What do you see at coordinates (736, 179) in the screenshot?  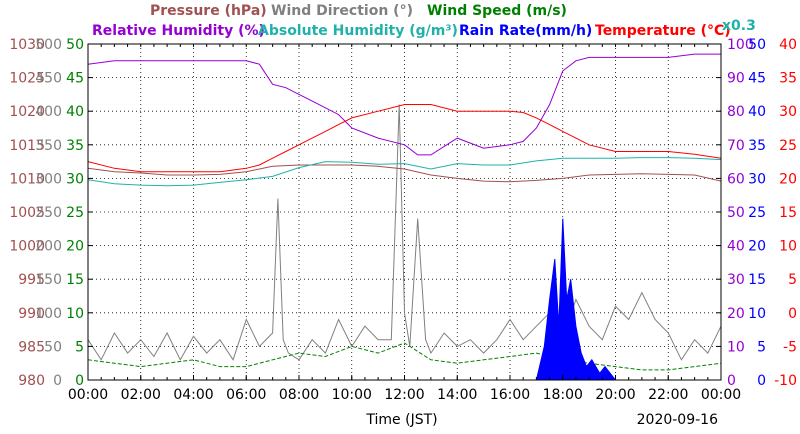 I see `y-tick-label-relative-humidity: 60` at bounding box center [736, 179].